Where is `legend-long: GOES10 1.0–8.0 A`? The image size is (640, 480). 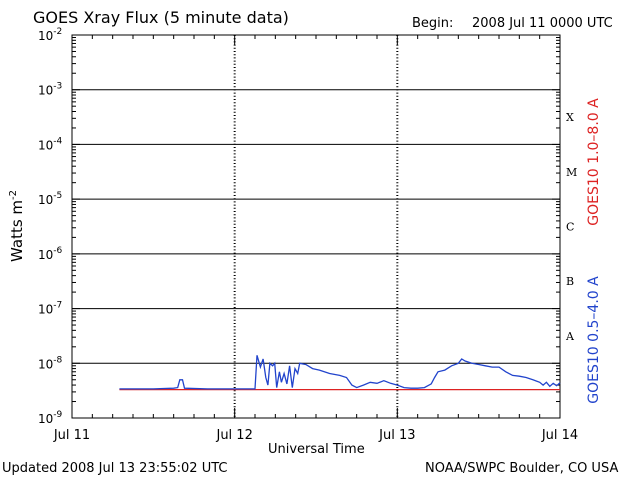
legend-long: GOES10 1.0–8.0 A is located at coordinates (594, 162).